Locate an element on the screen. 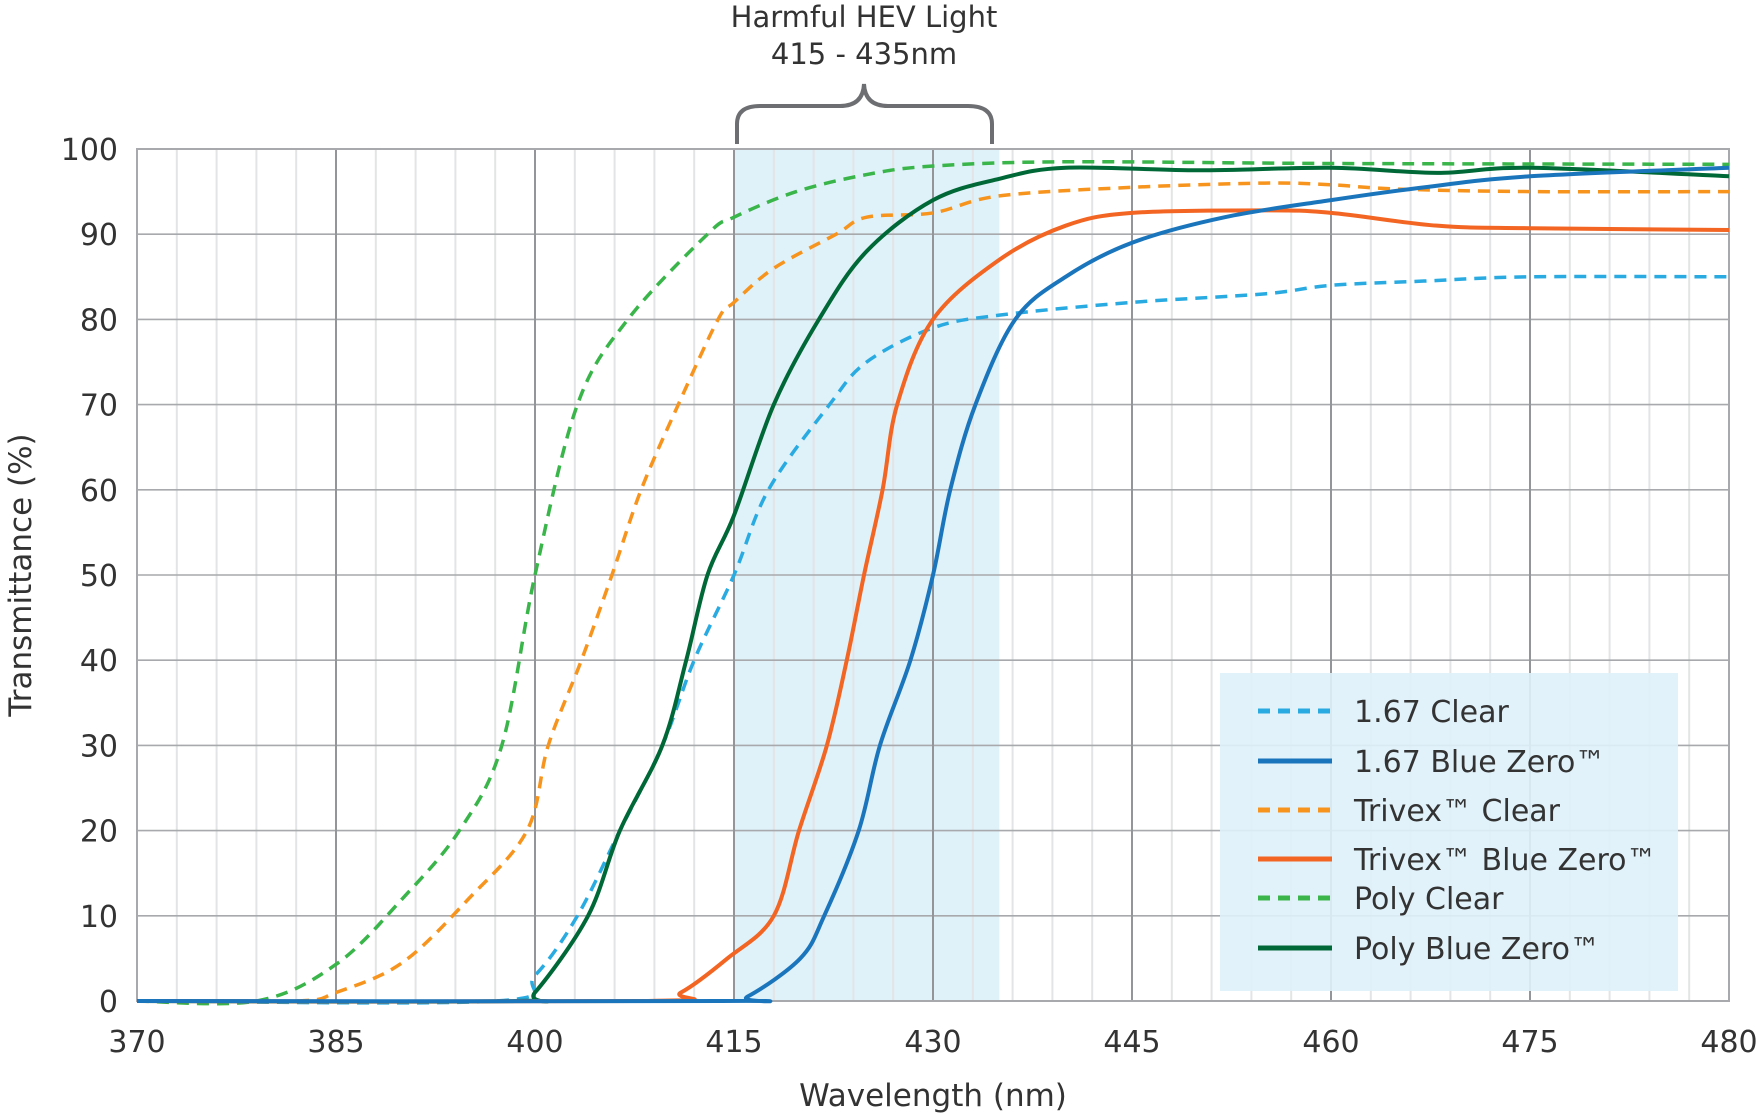 The image size is (1758, 1118). x-tick-label: 460 is located at coordinates (1330, 1042).